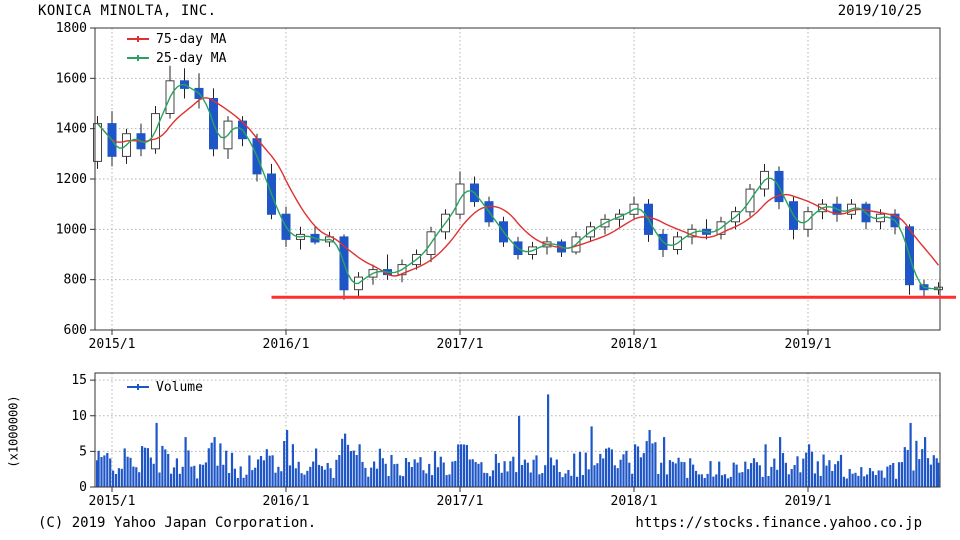 The width and height of the screenshot is (960, 540). I want to click on svg-text: 1200, so click(71, 179).